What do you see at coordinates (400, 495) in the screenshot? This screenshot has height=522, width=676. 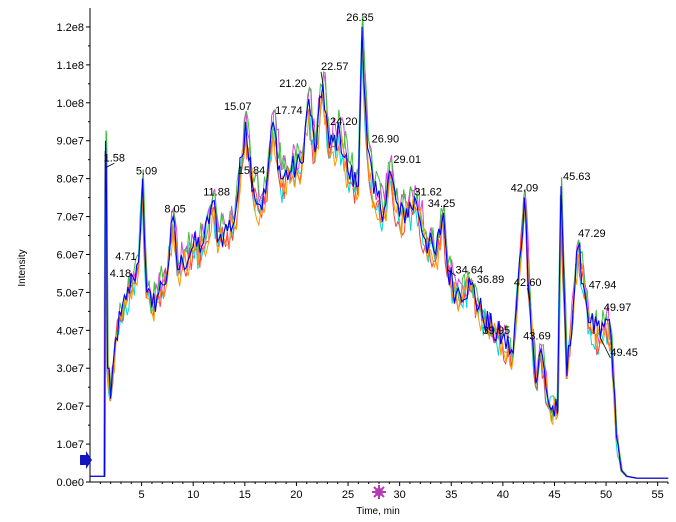 I see `x-tick-label: 30` at bounding box center [400, 495].